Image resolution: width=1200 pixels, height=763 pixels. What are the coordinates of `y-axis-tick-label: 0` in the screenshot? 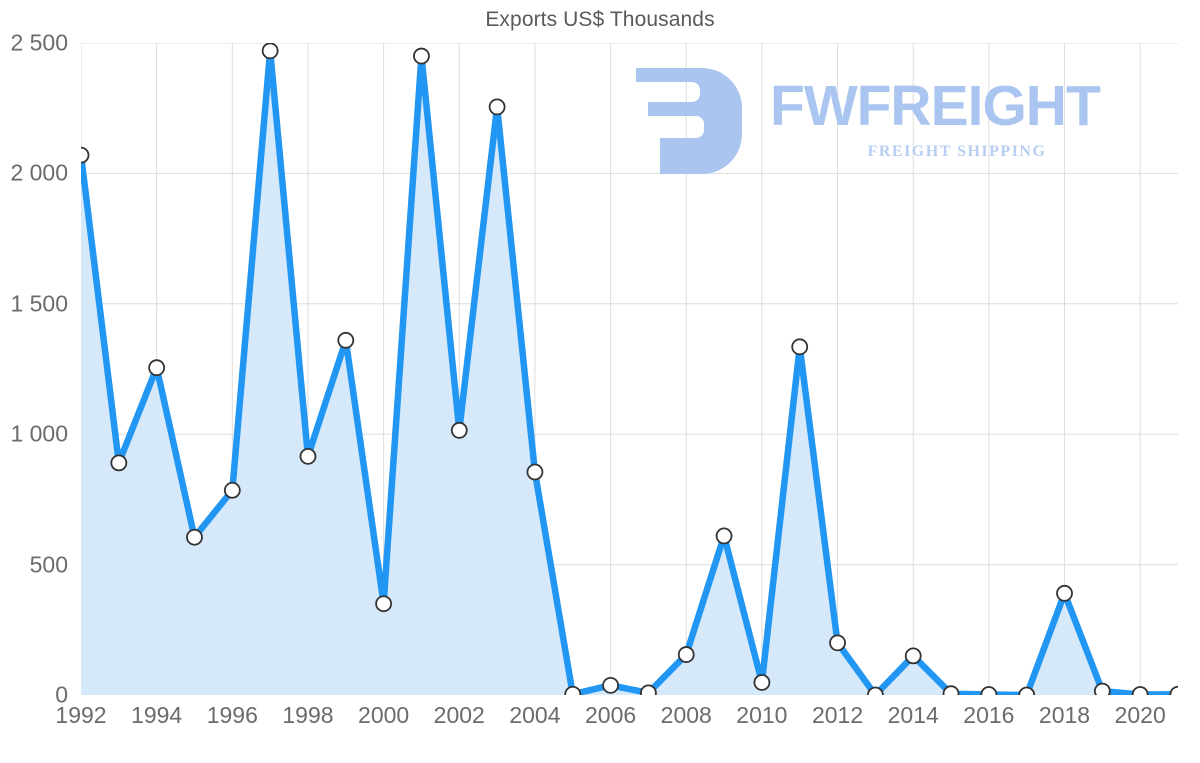 It's located at (61, 694).